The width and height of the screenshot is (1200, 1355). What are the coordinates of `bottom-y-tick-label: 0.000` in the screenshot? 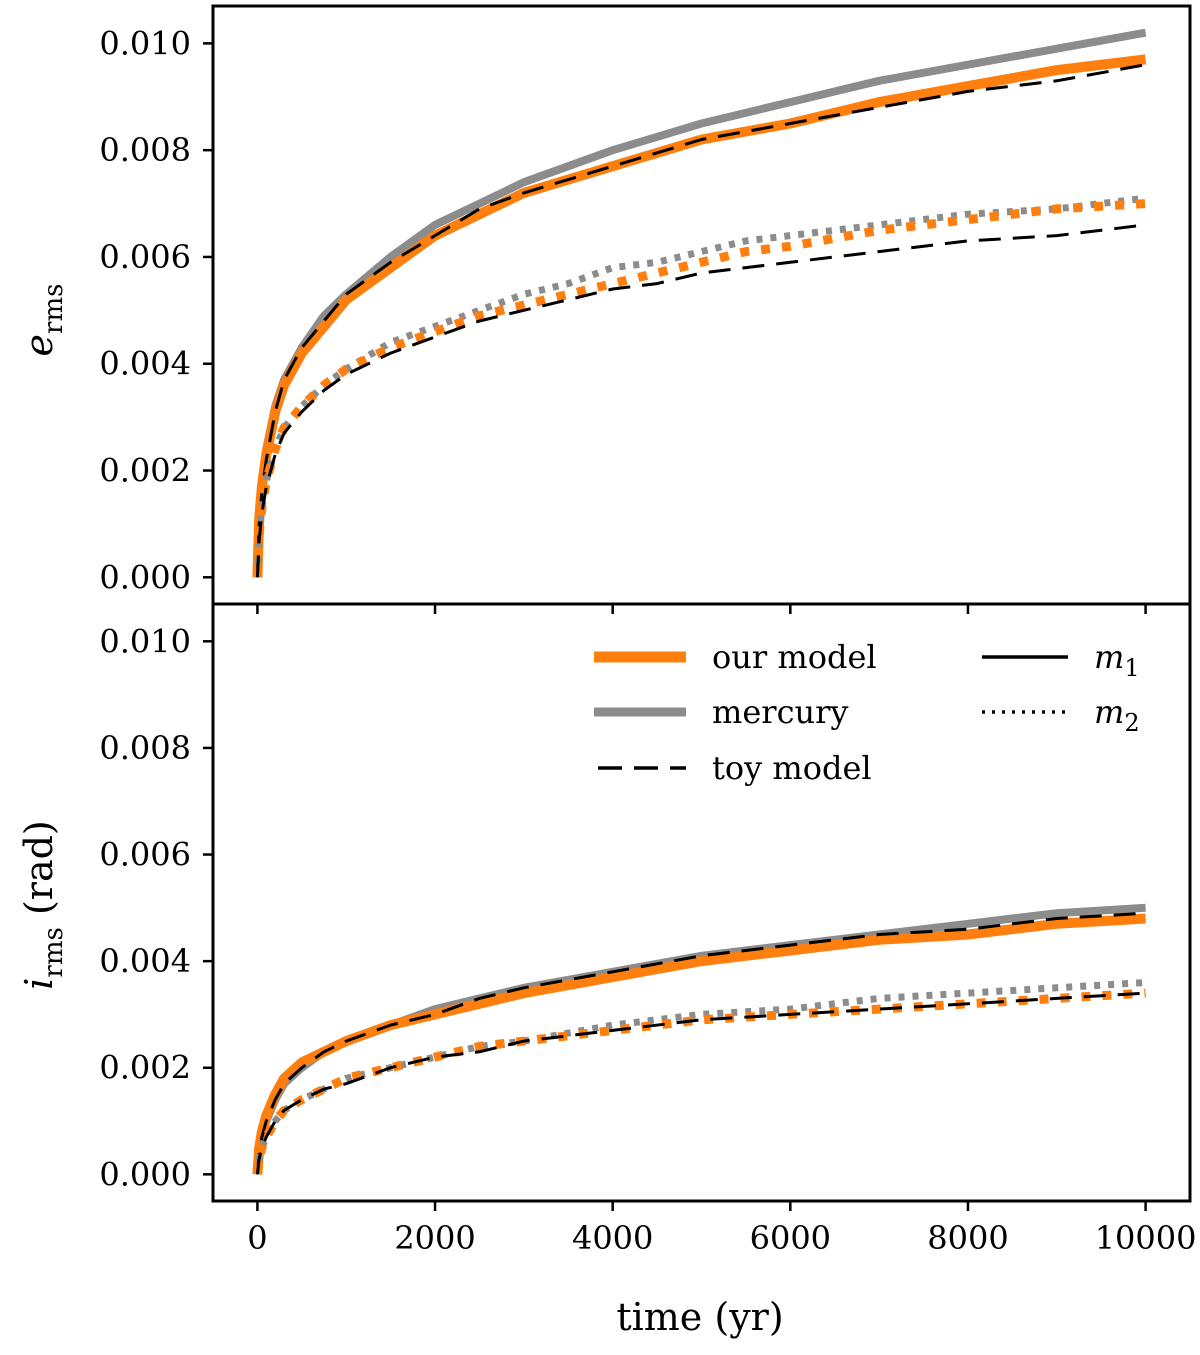 It's located at (145, 1174).